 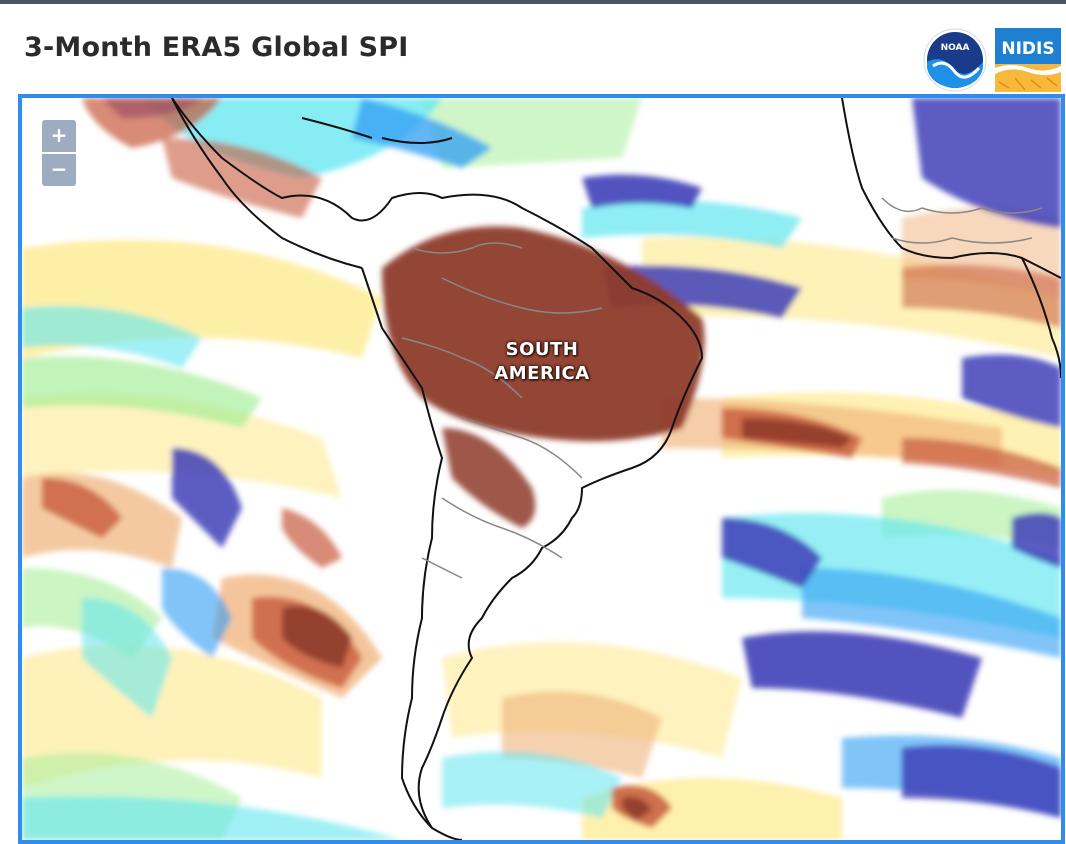 What do you see at coordinates (542, 373) in the screenshot?
I see `region-label-line2: AMERICA` at bounding box center [542, 373].